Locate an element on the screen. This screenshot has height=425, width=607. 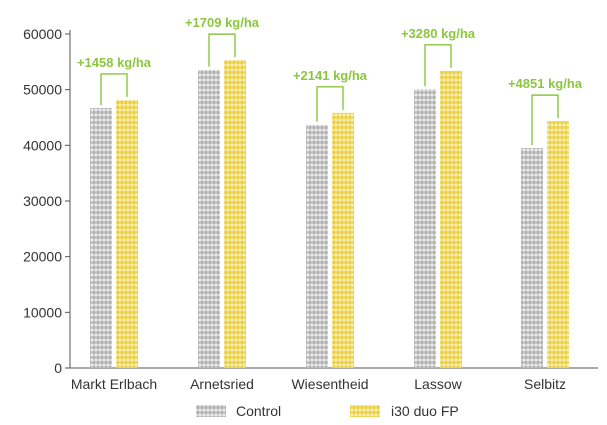
y-tick-label: 60000 is located at coordinates (42, 34).